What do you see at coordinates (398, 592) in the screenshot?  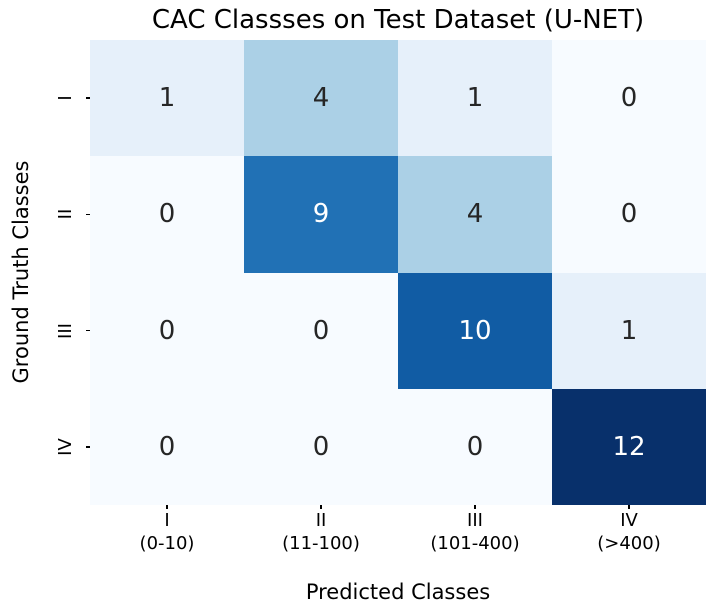 I see `x-axis-label: Predicted Classes` at bounding box center [398, 592].